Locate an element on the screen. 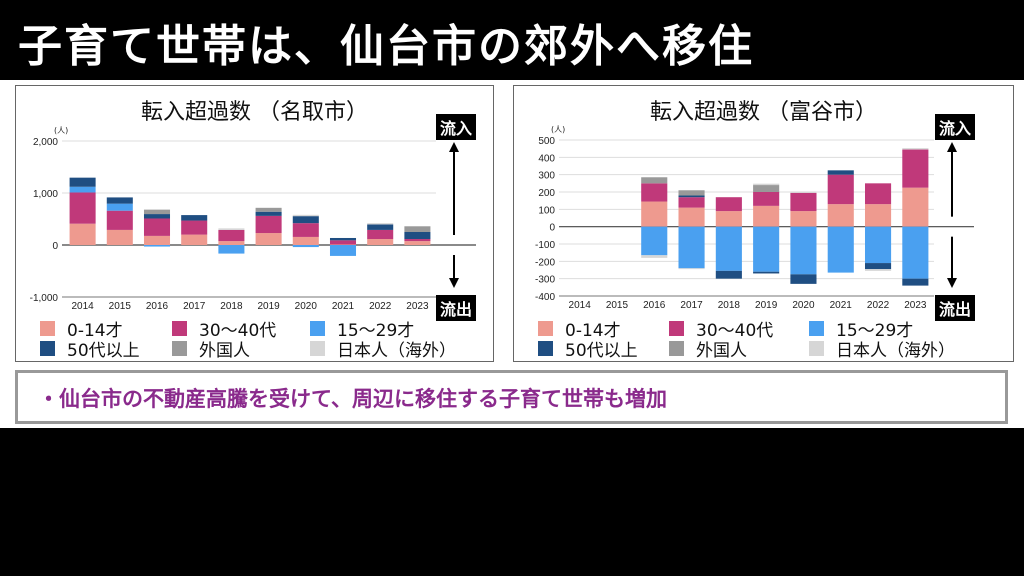 The height and width of the screenshot is (576, 1024). legend-item: 50代以上 is located at coordinates (90, 348).